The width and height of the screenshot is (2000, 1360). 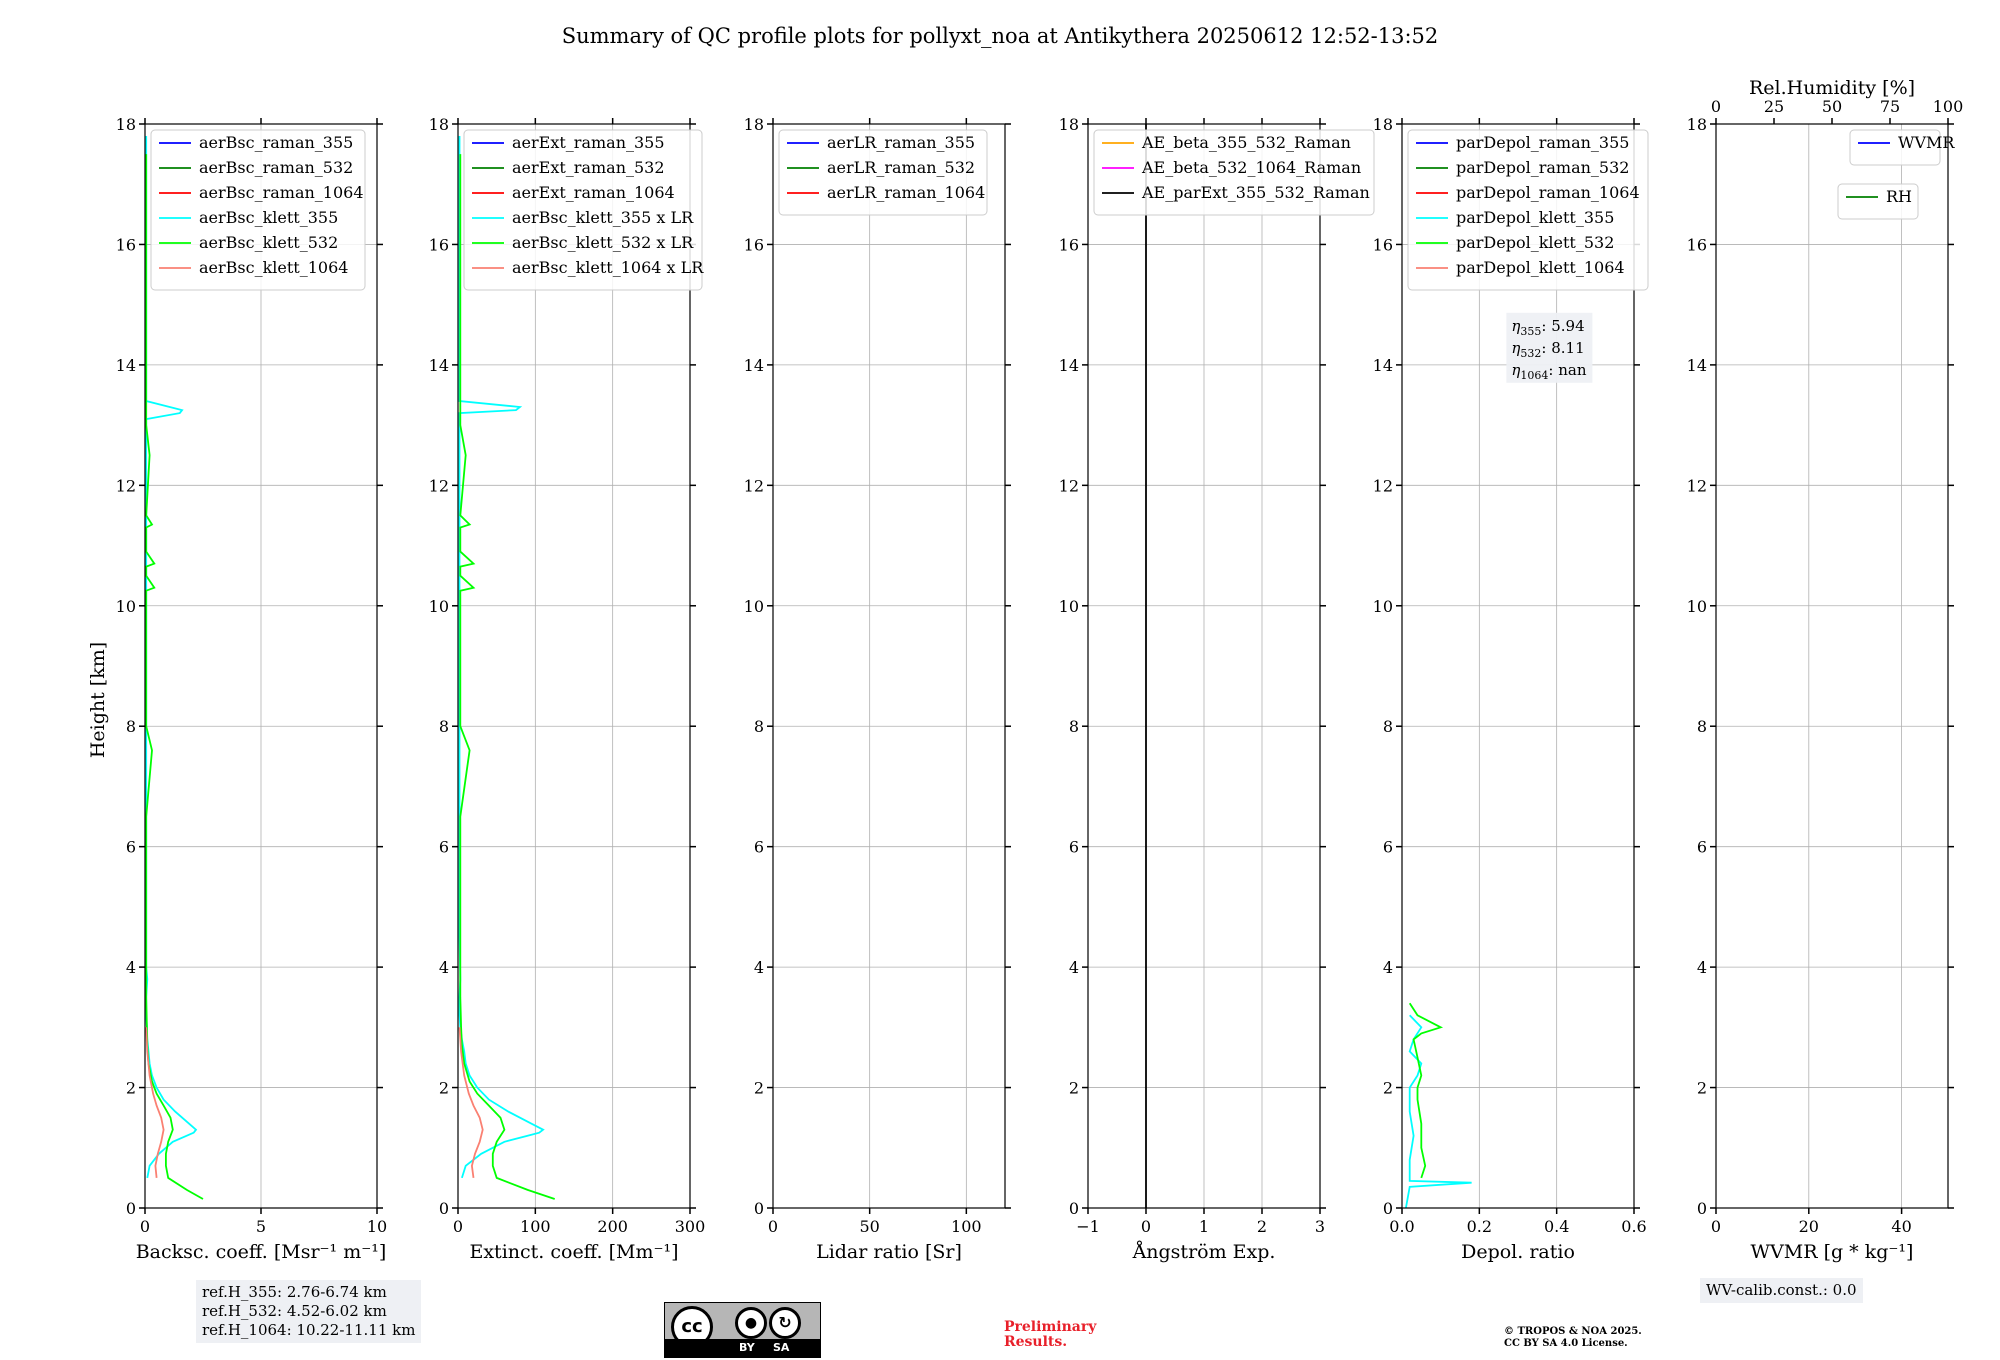 I want to click on x-tick-label: 0.4, so click(x=1556, y=1226).